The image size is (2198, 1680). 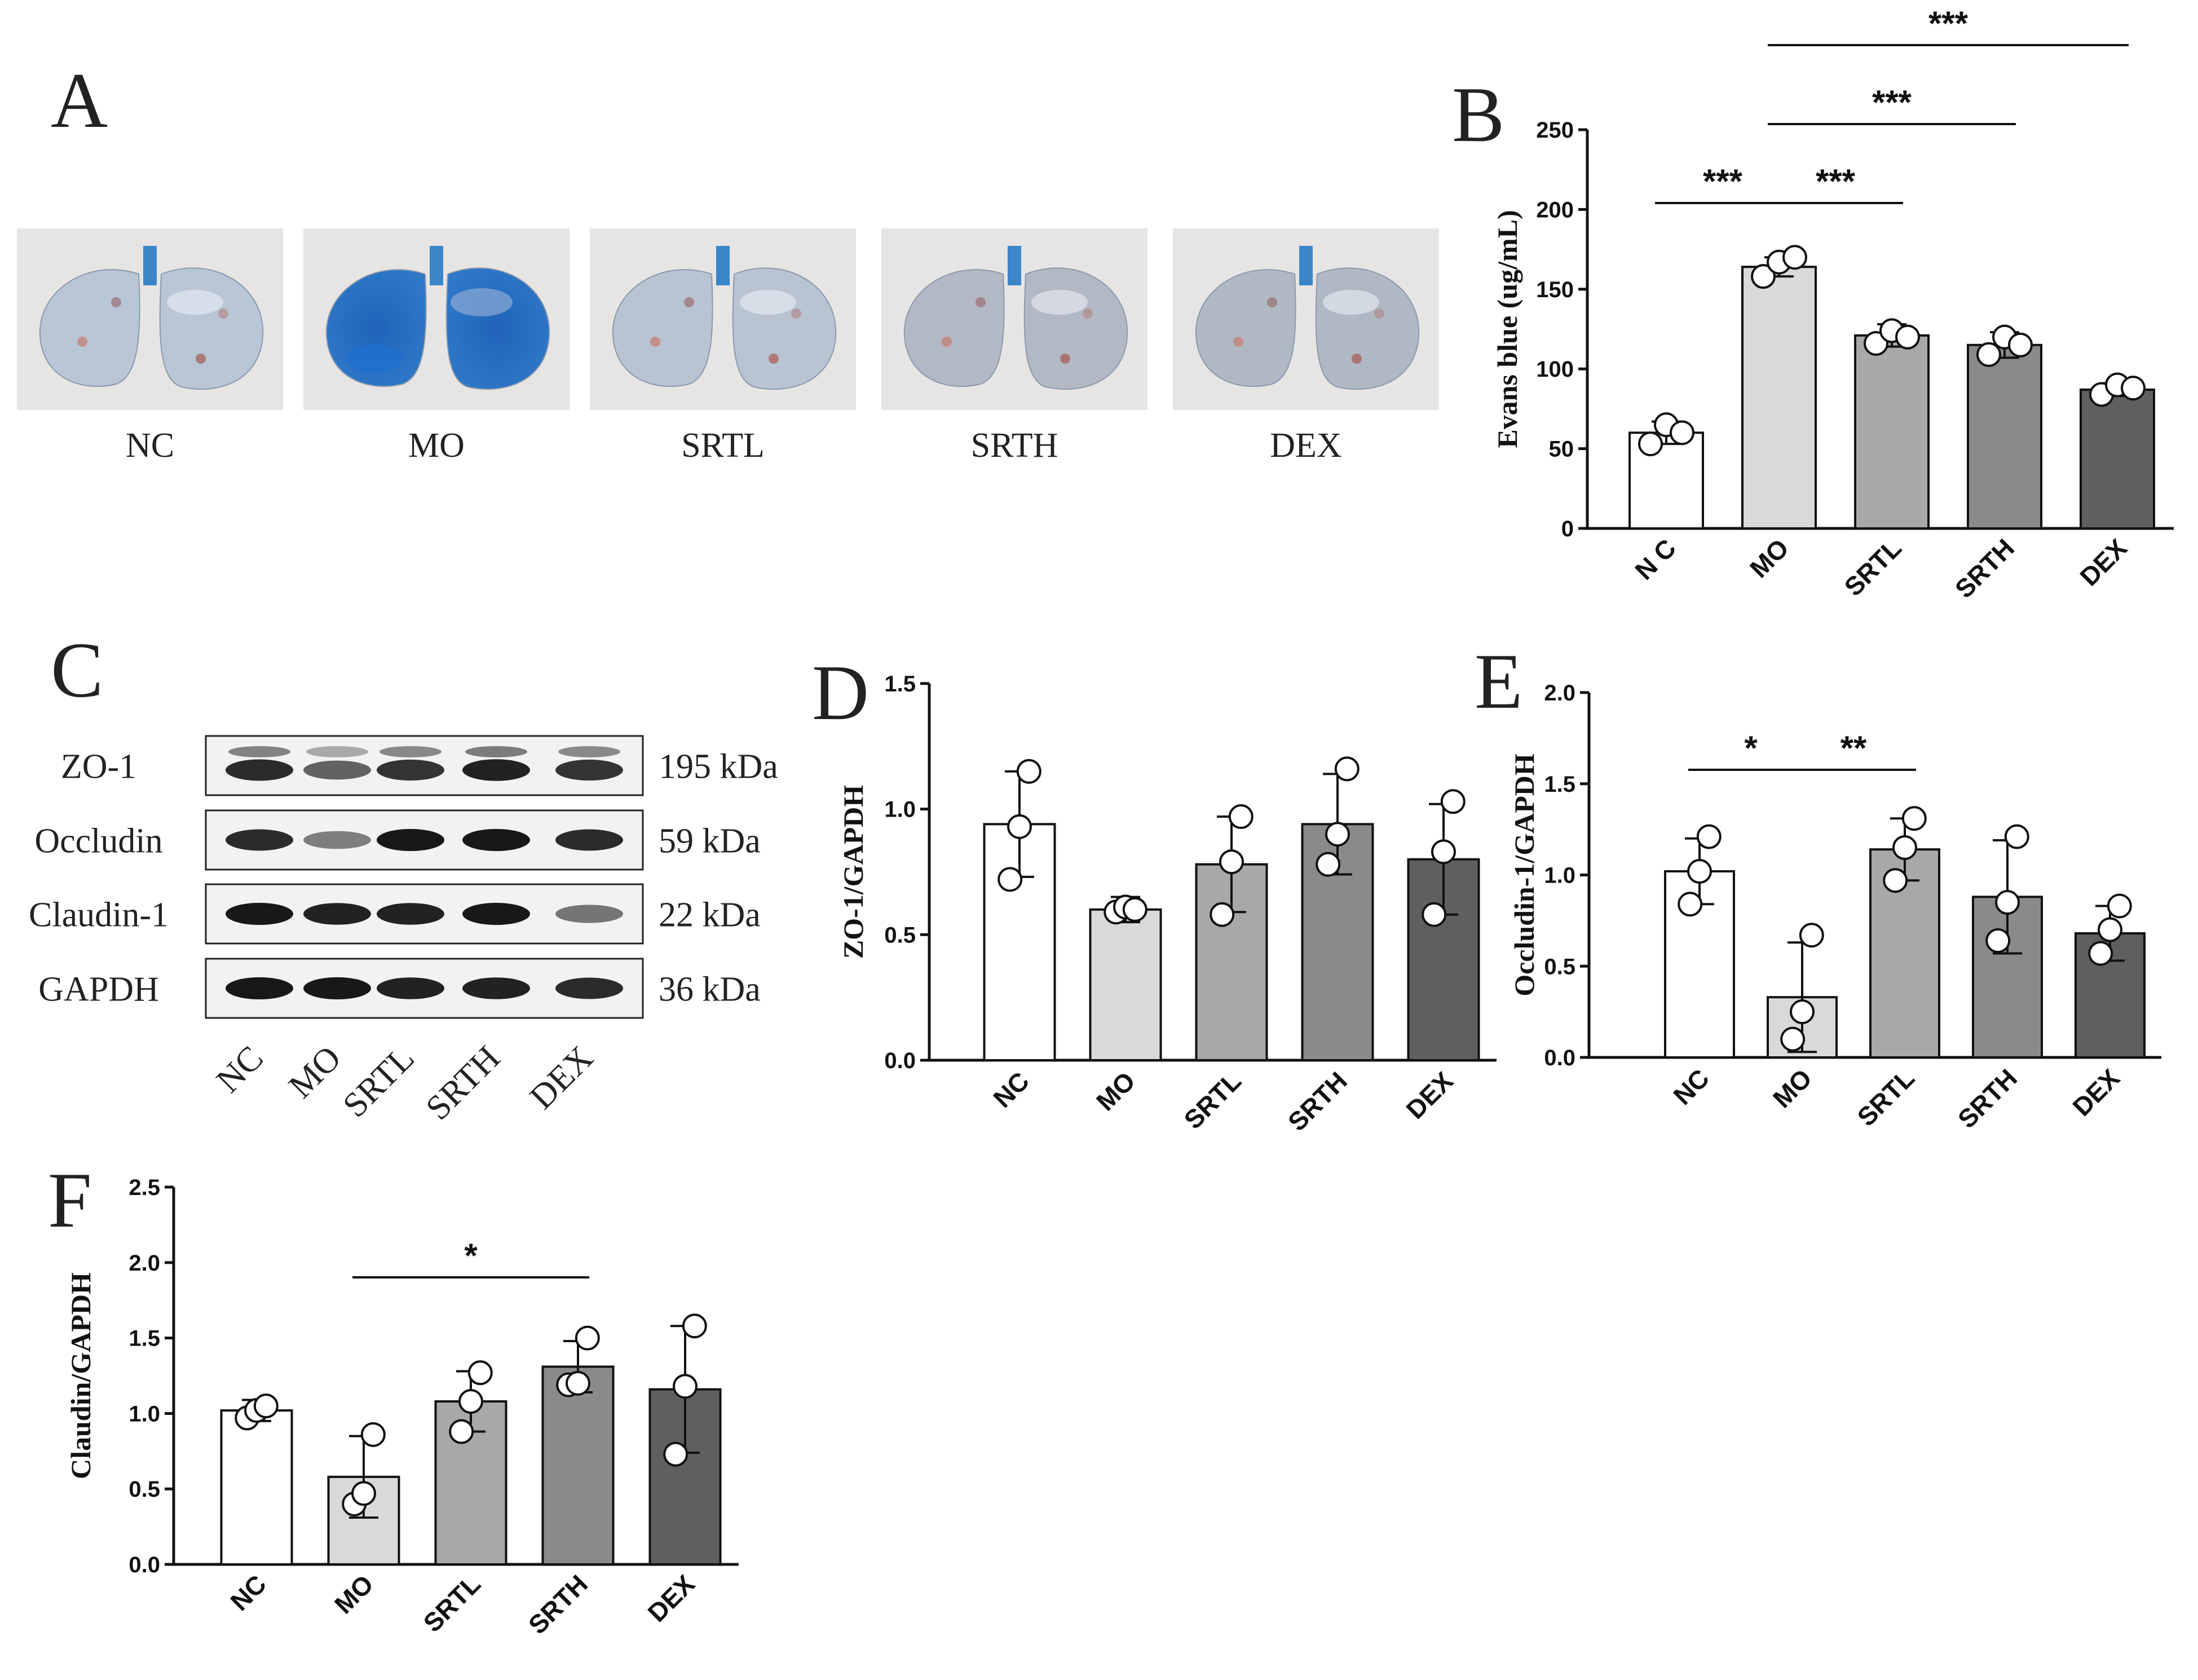 What do you see at coordinates (1555, 370) in the screenshot?
I see `y-tick-label: 100` at bounding box center [1555, 370].